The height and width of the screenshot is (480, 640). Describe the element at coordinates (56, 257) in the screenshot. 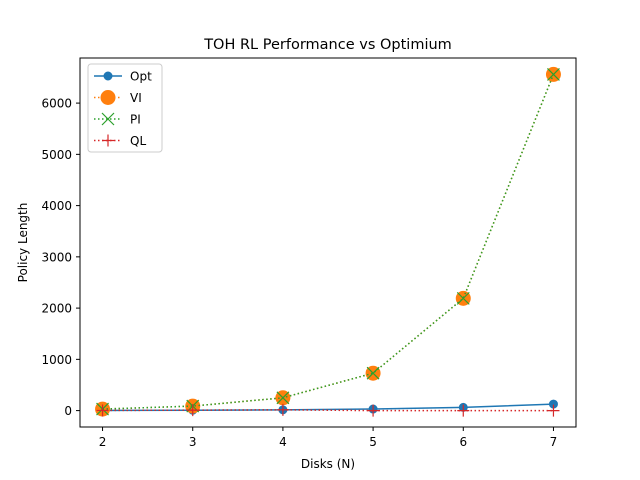

I see `y-tick-label: 3000` at that location.